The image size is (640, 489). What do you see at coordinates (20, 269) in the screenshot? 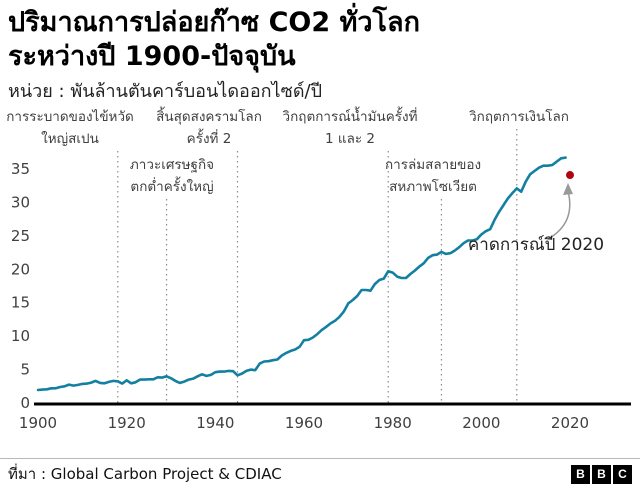
I see `y-tick-label: 20` at bounding box center [20, 269].